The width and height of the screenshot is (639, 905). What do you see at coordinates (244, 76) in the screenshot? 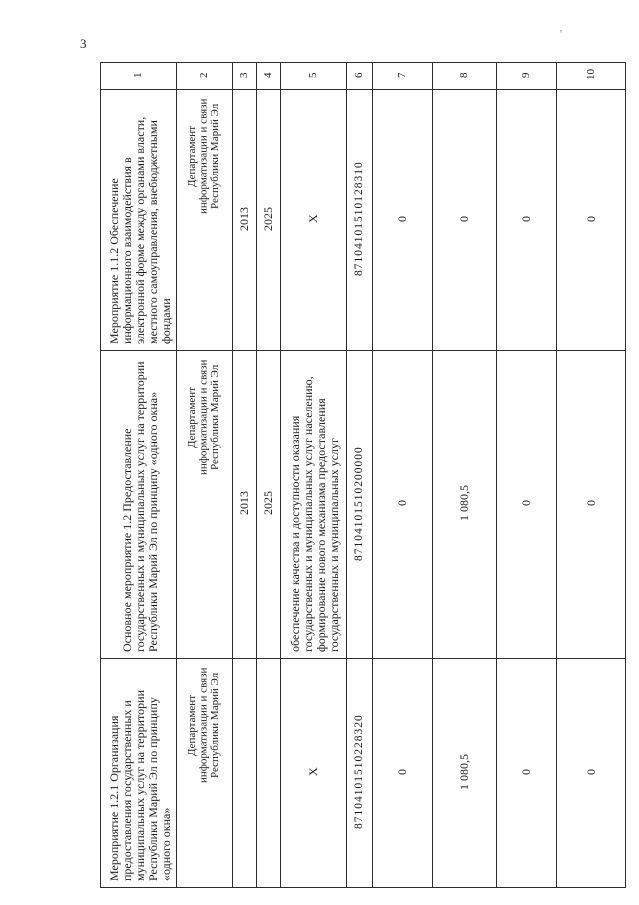
I see `column-number-header: 3` at bounding box center [244, 76].